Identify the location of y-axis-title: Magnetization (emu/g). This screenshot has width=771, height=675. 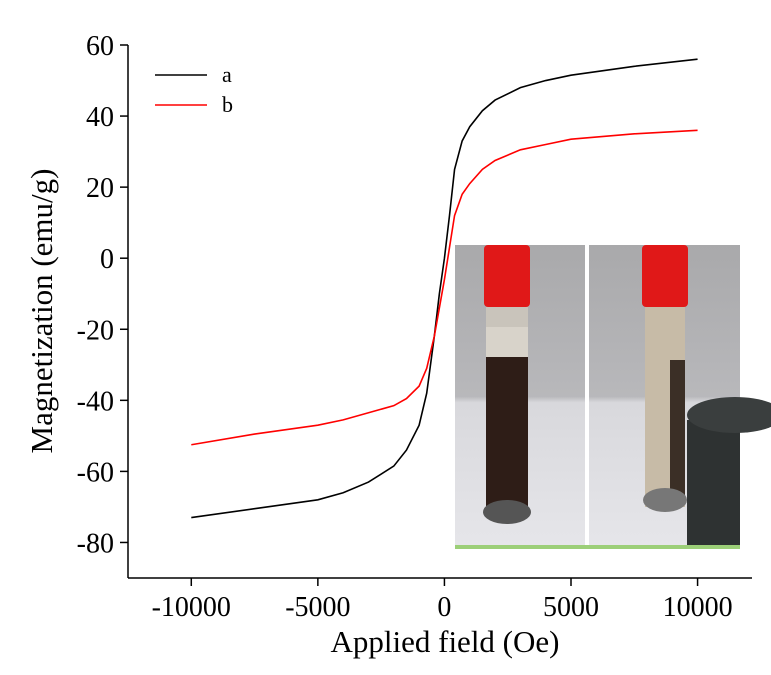
(41, 311).